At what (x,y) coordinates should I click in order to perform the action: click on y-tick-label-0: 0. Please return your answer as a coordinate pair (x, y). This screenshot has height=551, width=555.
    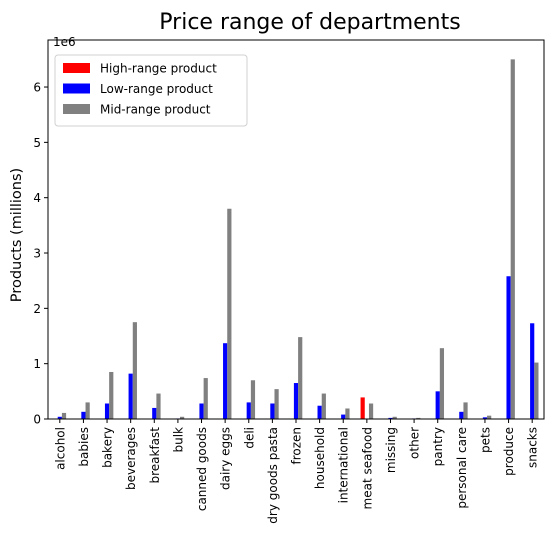
    Looking at the image, I should click on (37, 420).